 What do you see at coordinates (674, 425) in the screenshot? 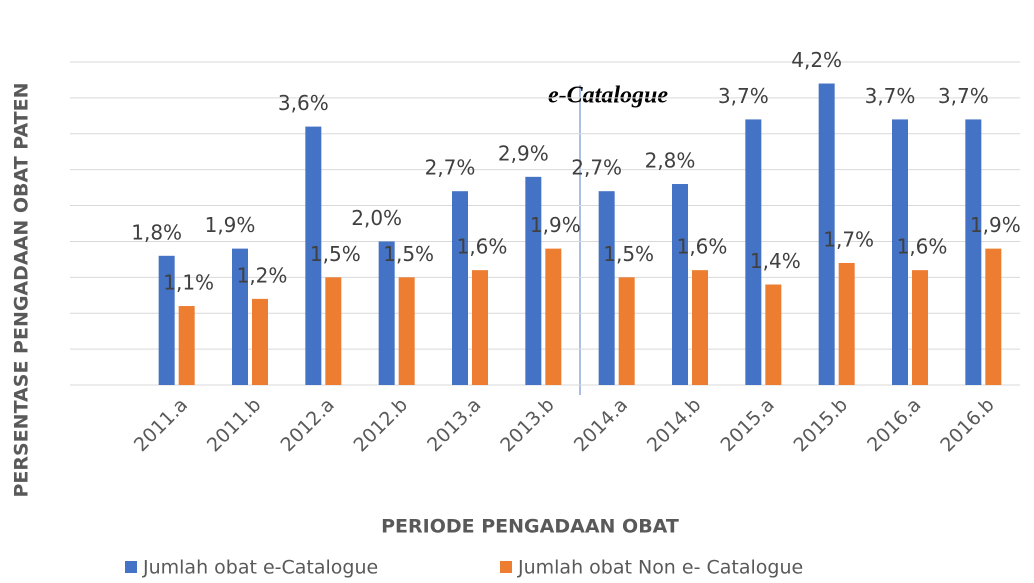
I see `x-tick-label: 2014.b` at bounding box center [674, 425].